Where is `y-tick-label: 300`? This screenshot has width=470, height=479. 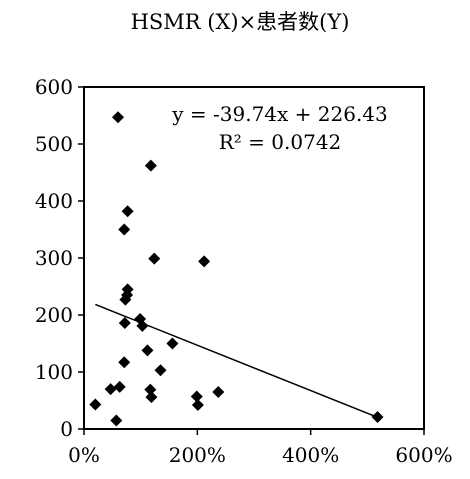
y-tick-label: 300 is located at coordinates (54, 258).